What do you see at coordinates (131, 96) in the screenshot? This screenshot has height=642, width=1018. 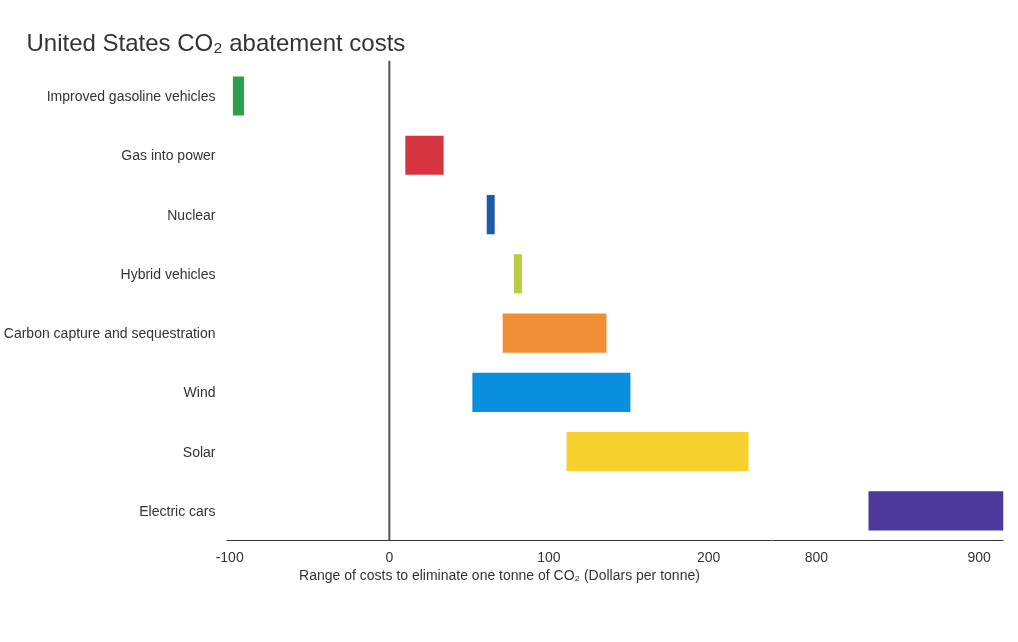 I see `y-tick-label: Improved gasoline vehicles` at bounding box center [131, 96].